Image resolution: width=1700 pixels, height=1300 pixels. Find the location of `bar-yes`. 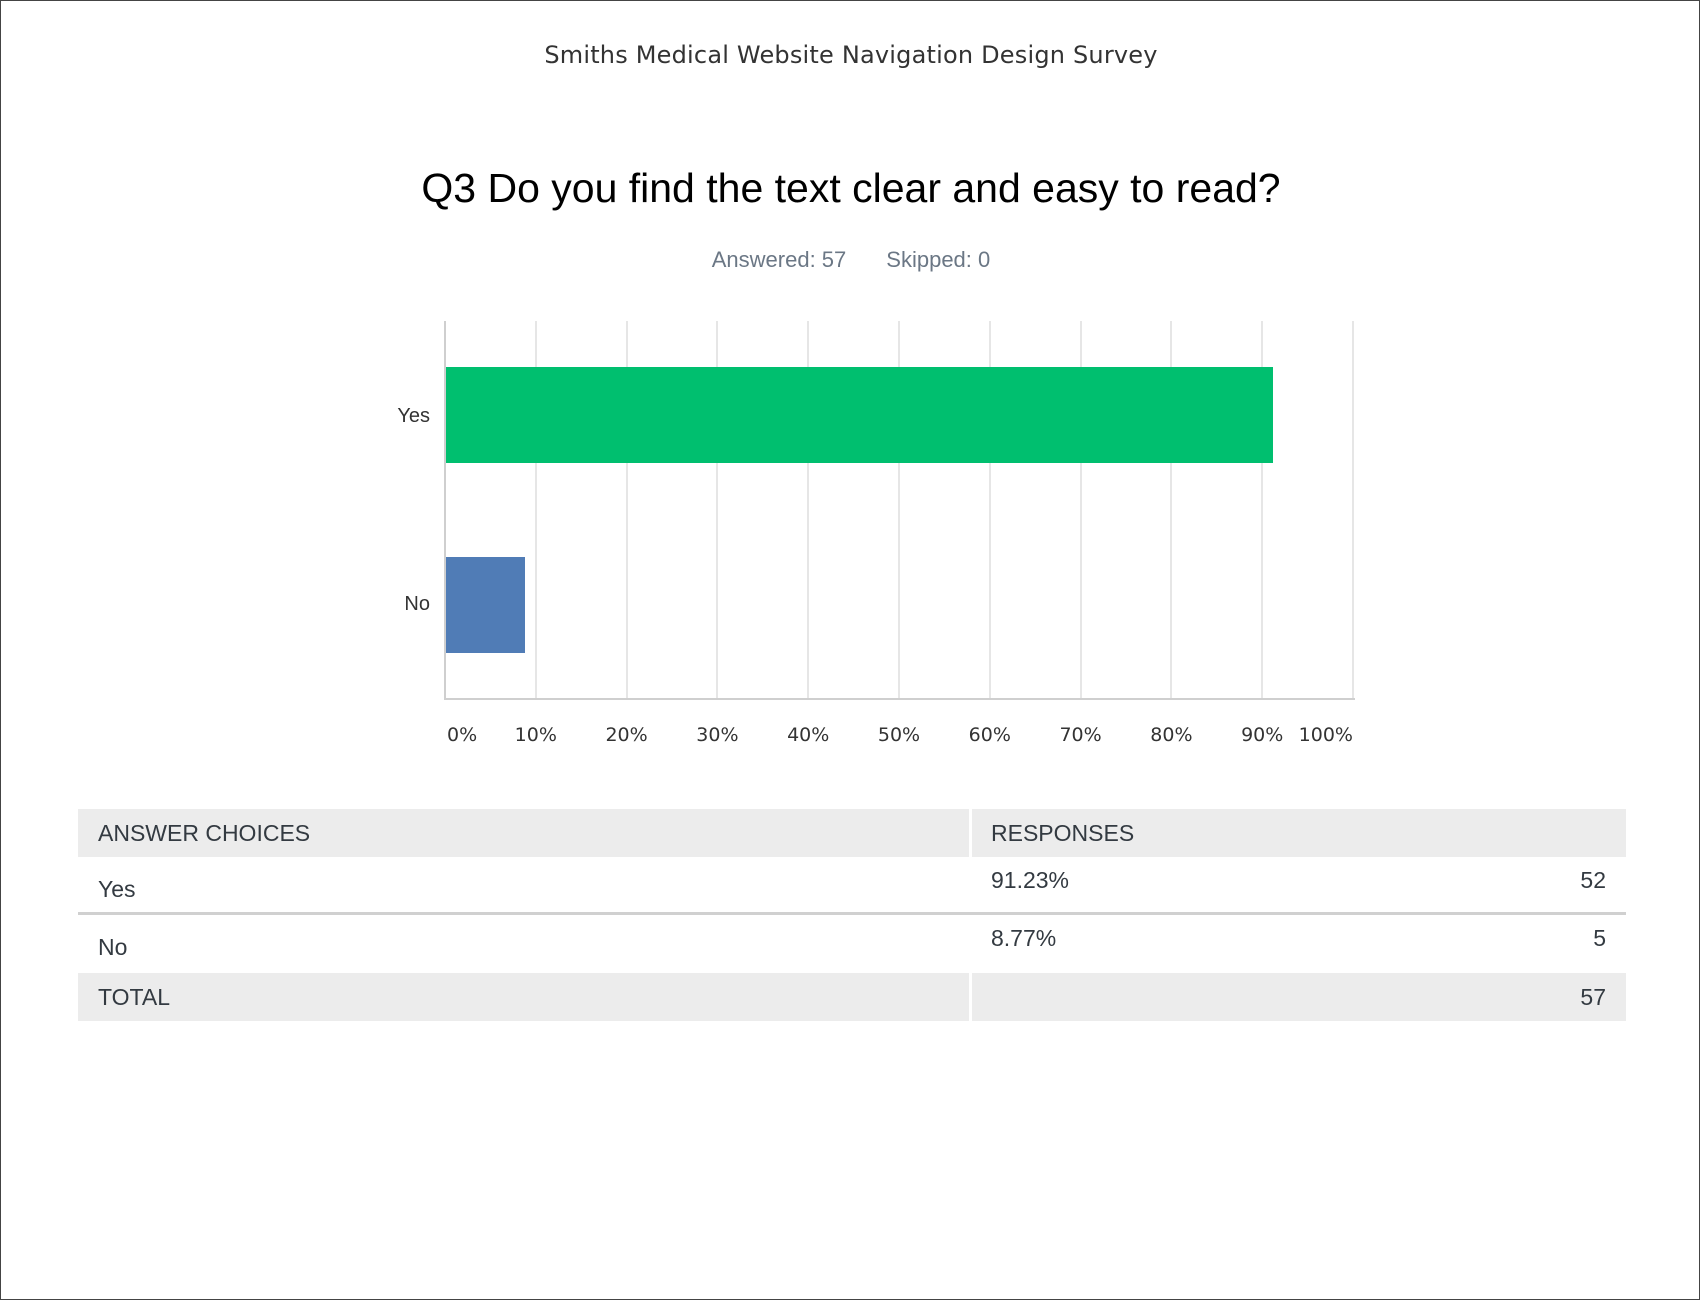

bar-yes is located at coordinates (860, 415).